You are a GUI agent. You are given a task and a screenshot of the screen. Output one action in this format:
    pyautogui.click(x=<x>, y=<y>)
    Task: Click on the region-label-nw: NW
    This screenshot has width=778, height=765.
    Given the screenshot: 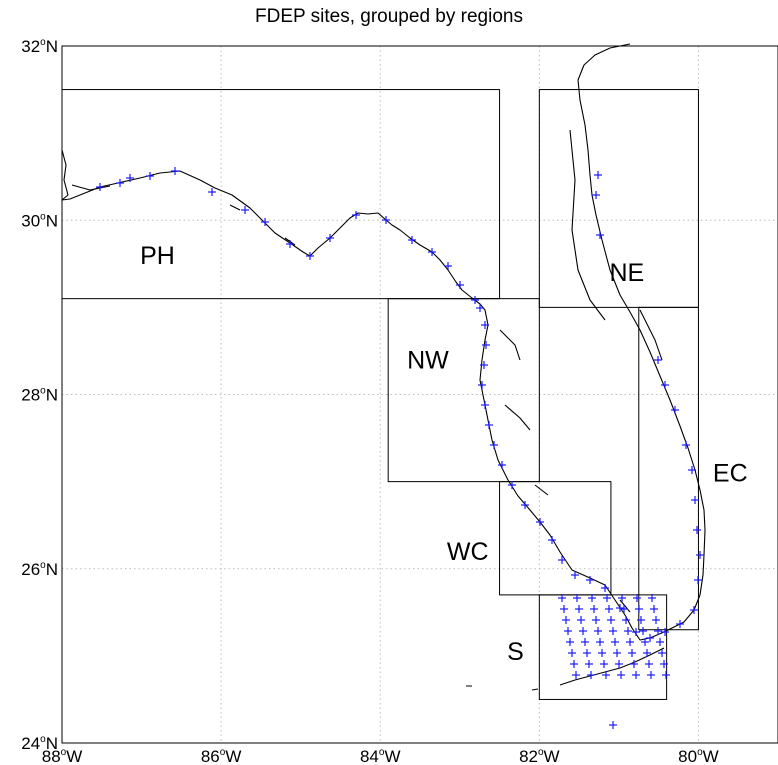 What is the action you would take?
    pyautogui.click(x=428, y=360)
    